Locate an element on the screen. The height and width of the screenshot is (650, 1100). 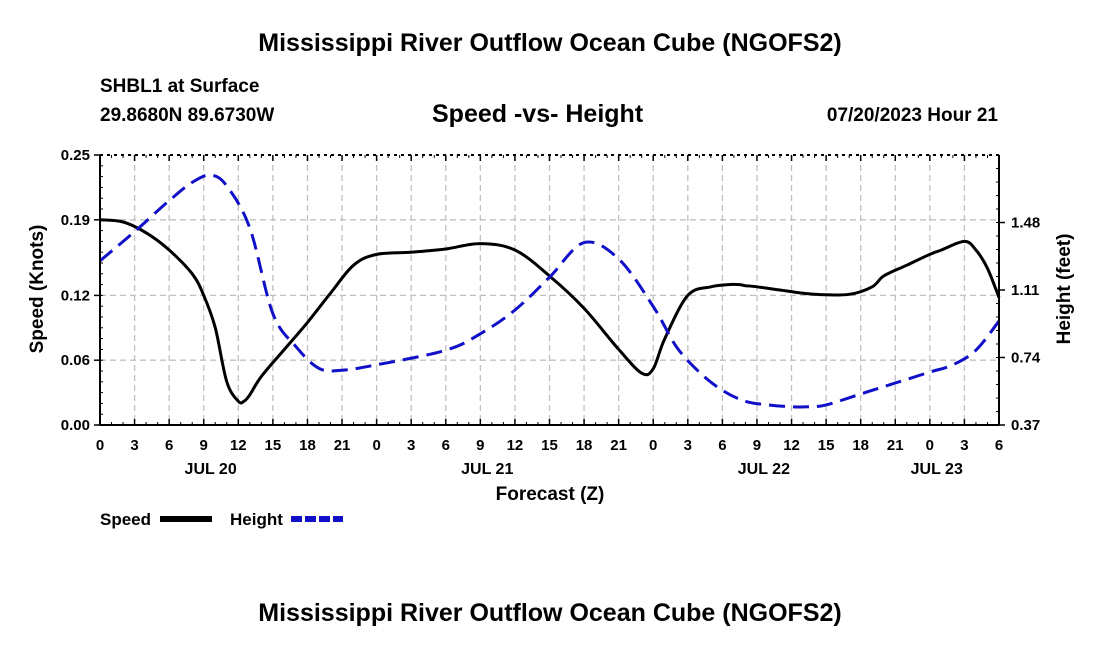
y2-tick-label: 1.48 is located at coordinates (1025, 223).